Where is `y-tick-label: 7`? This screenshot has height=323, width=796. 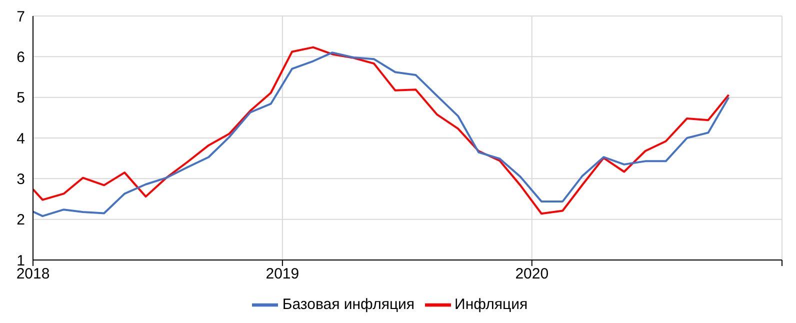 y-tick-label: 7 is located at coordinates (20, 17).